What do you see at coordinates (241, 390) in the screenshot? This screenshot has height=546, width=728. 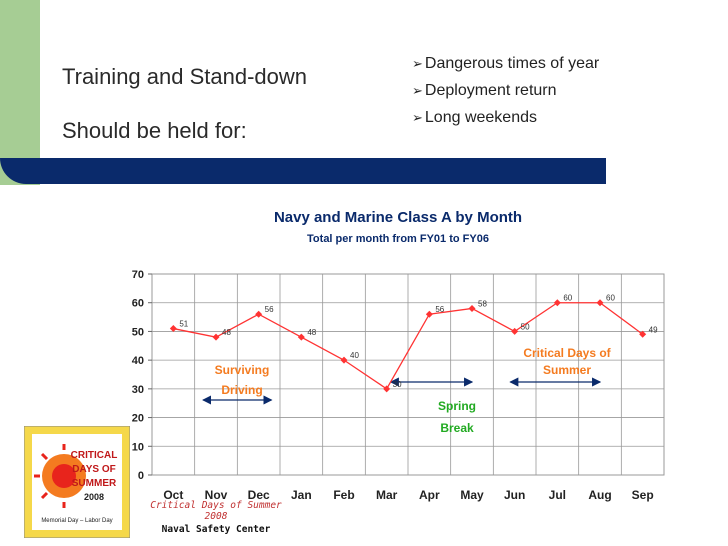 I see `annotation-label: Driving` at bounding box center [241, 390].